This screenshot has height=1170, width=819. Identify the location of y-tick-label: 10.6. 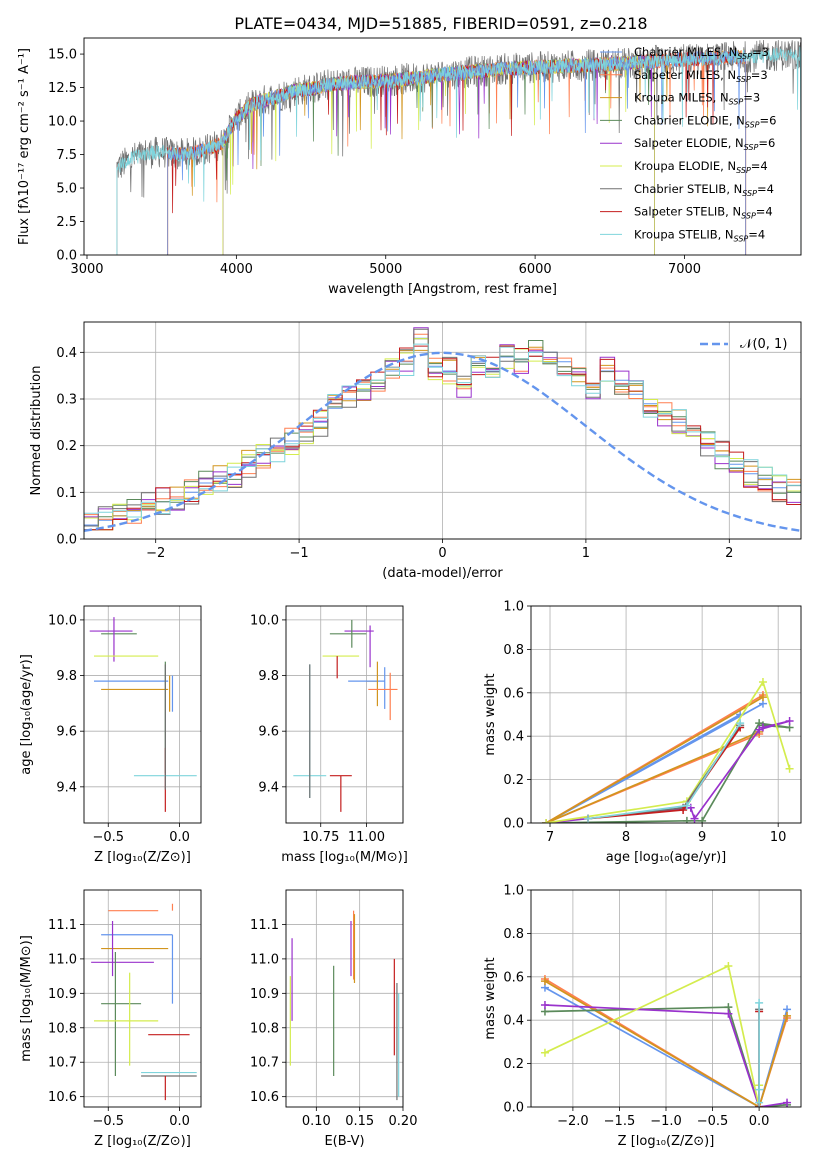
(264, 1097).